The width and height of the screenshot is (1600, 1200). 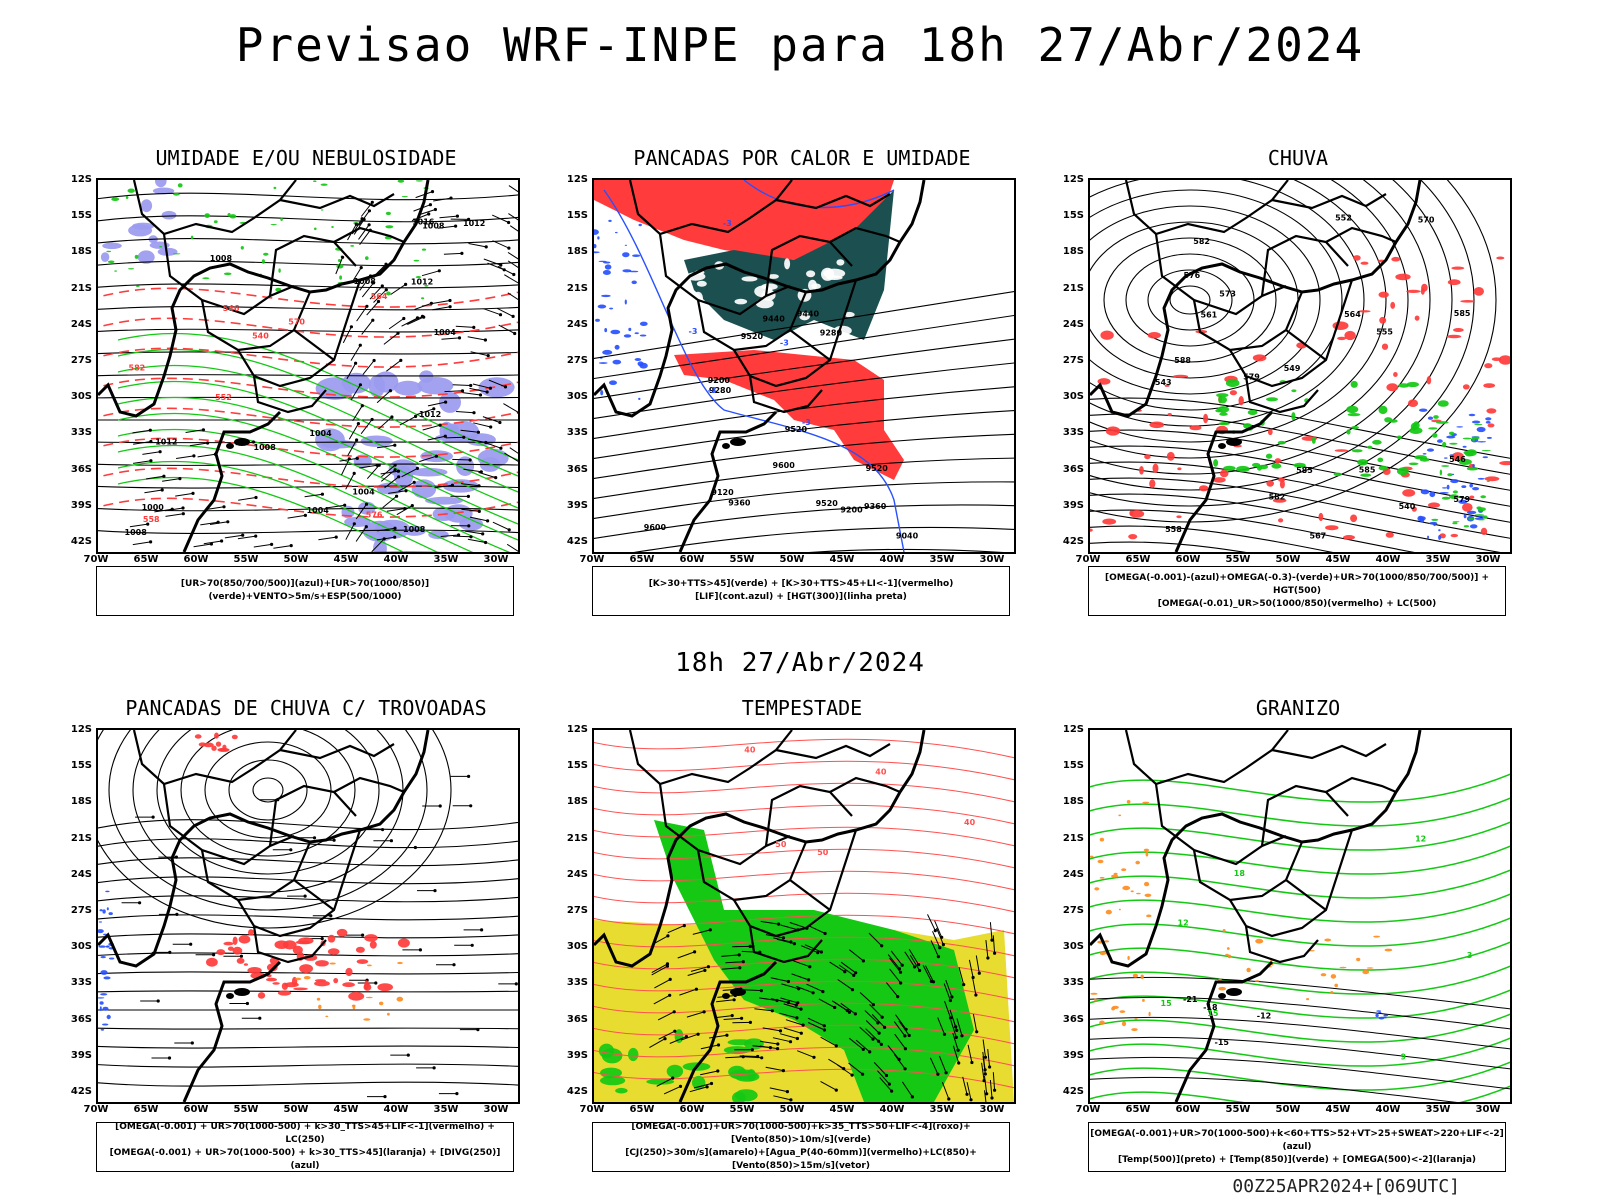 What do you see at coordinates (752, 336) in the screenshot?
I see `contour-label: 9520` at bounding box center [752, 336].